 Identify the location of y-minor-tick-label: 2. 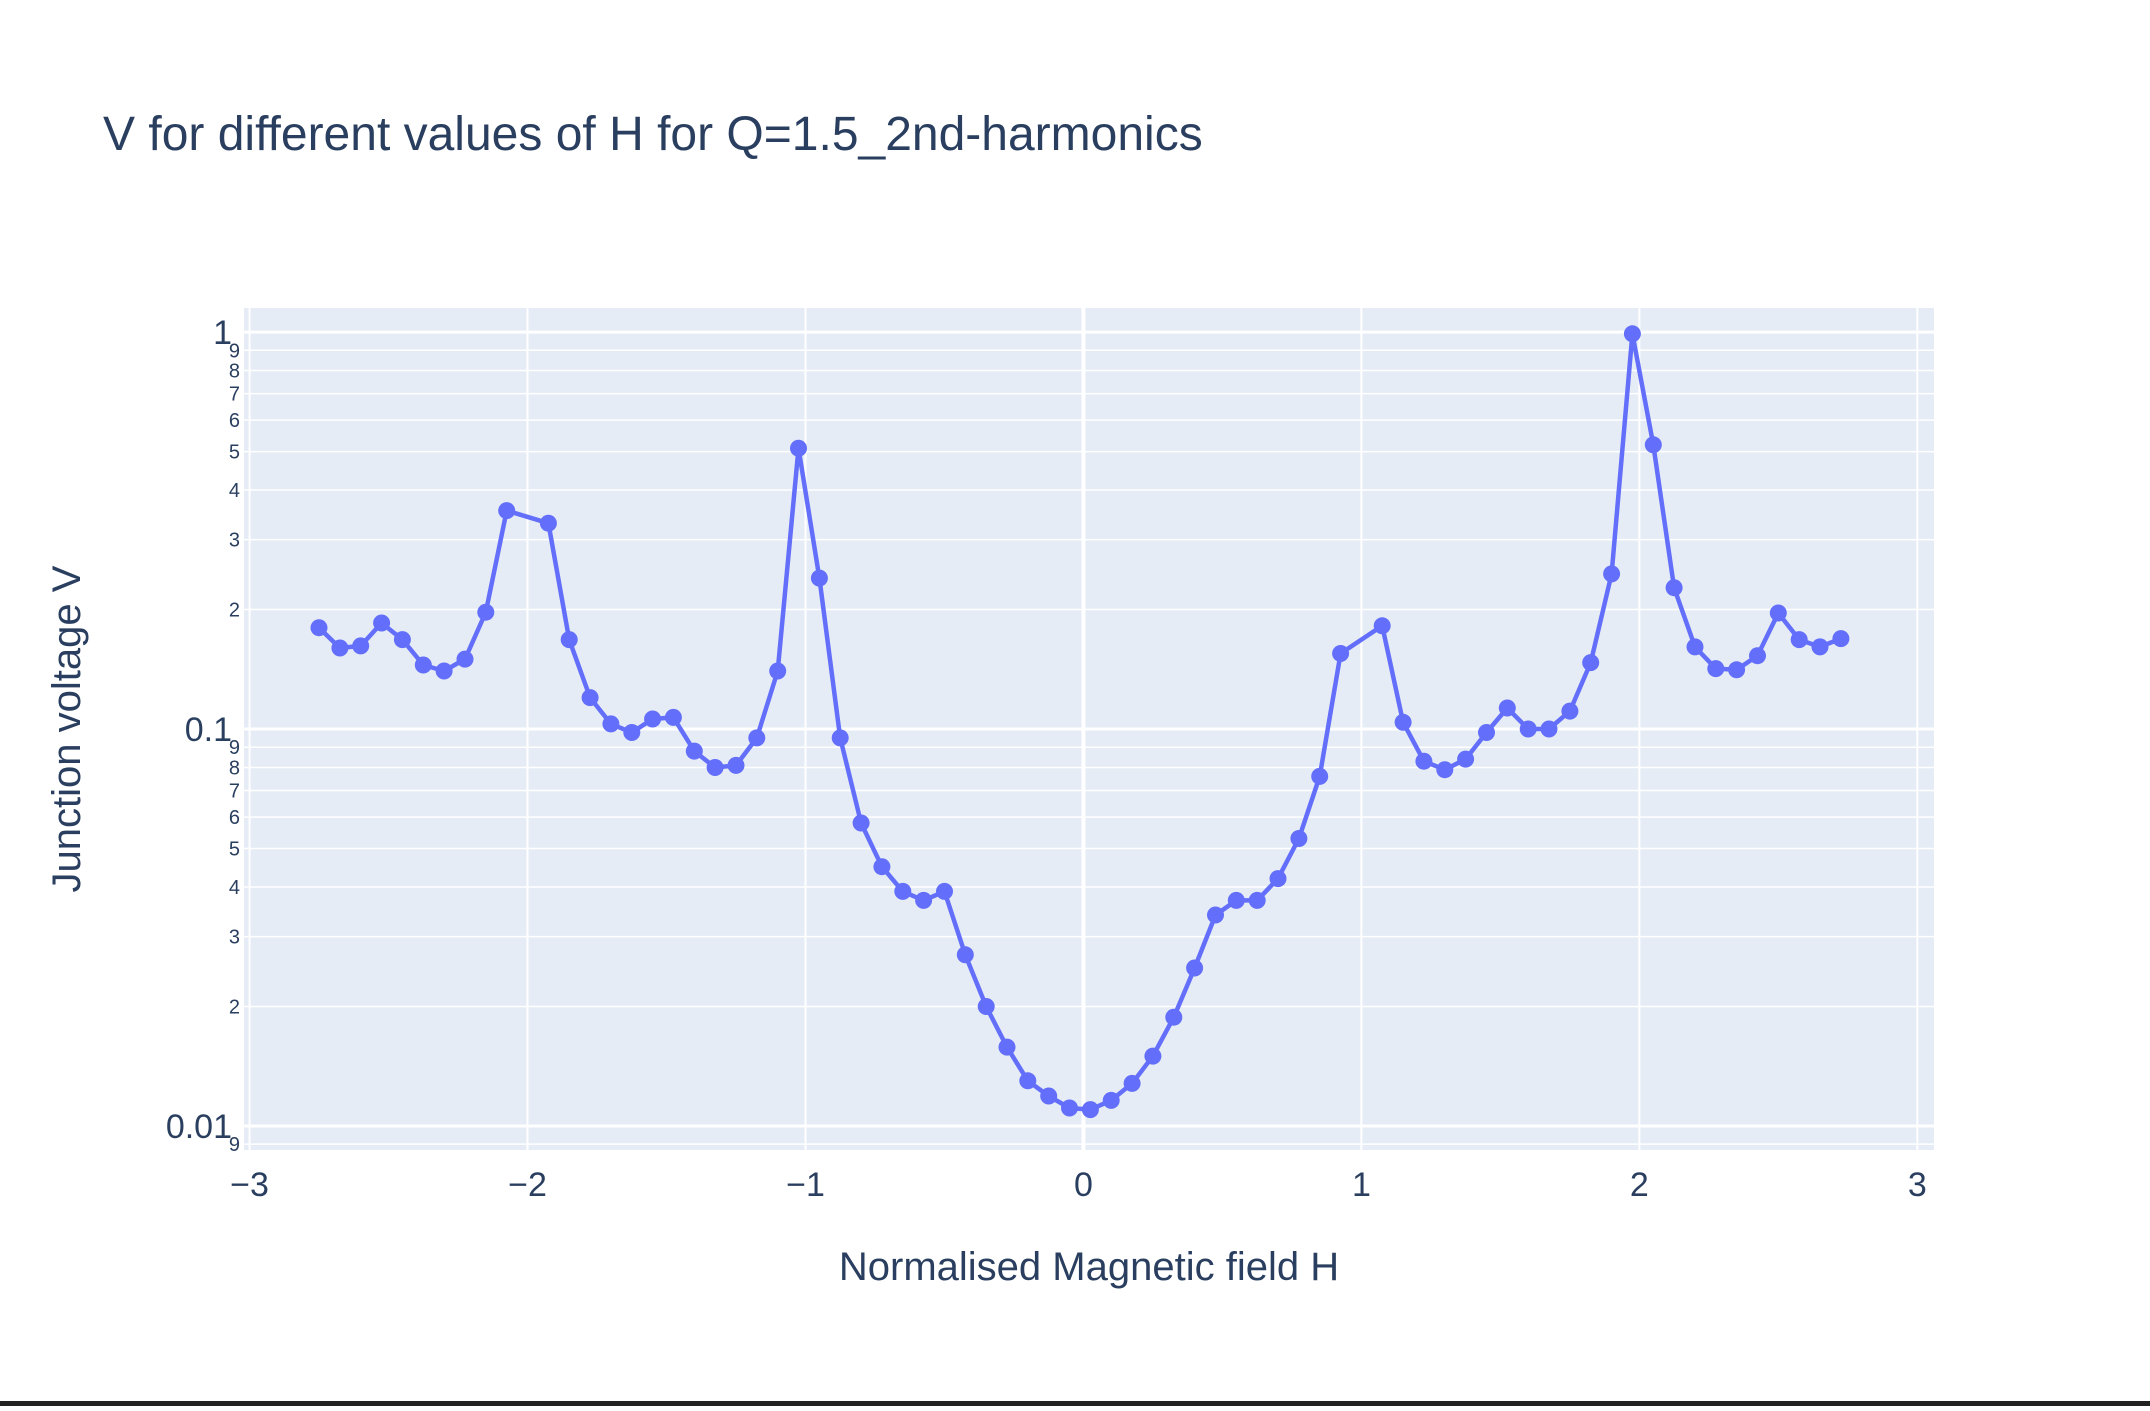
(234, 611).